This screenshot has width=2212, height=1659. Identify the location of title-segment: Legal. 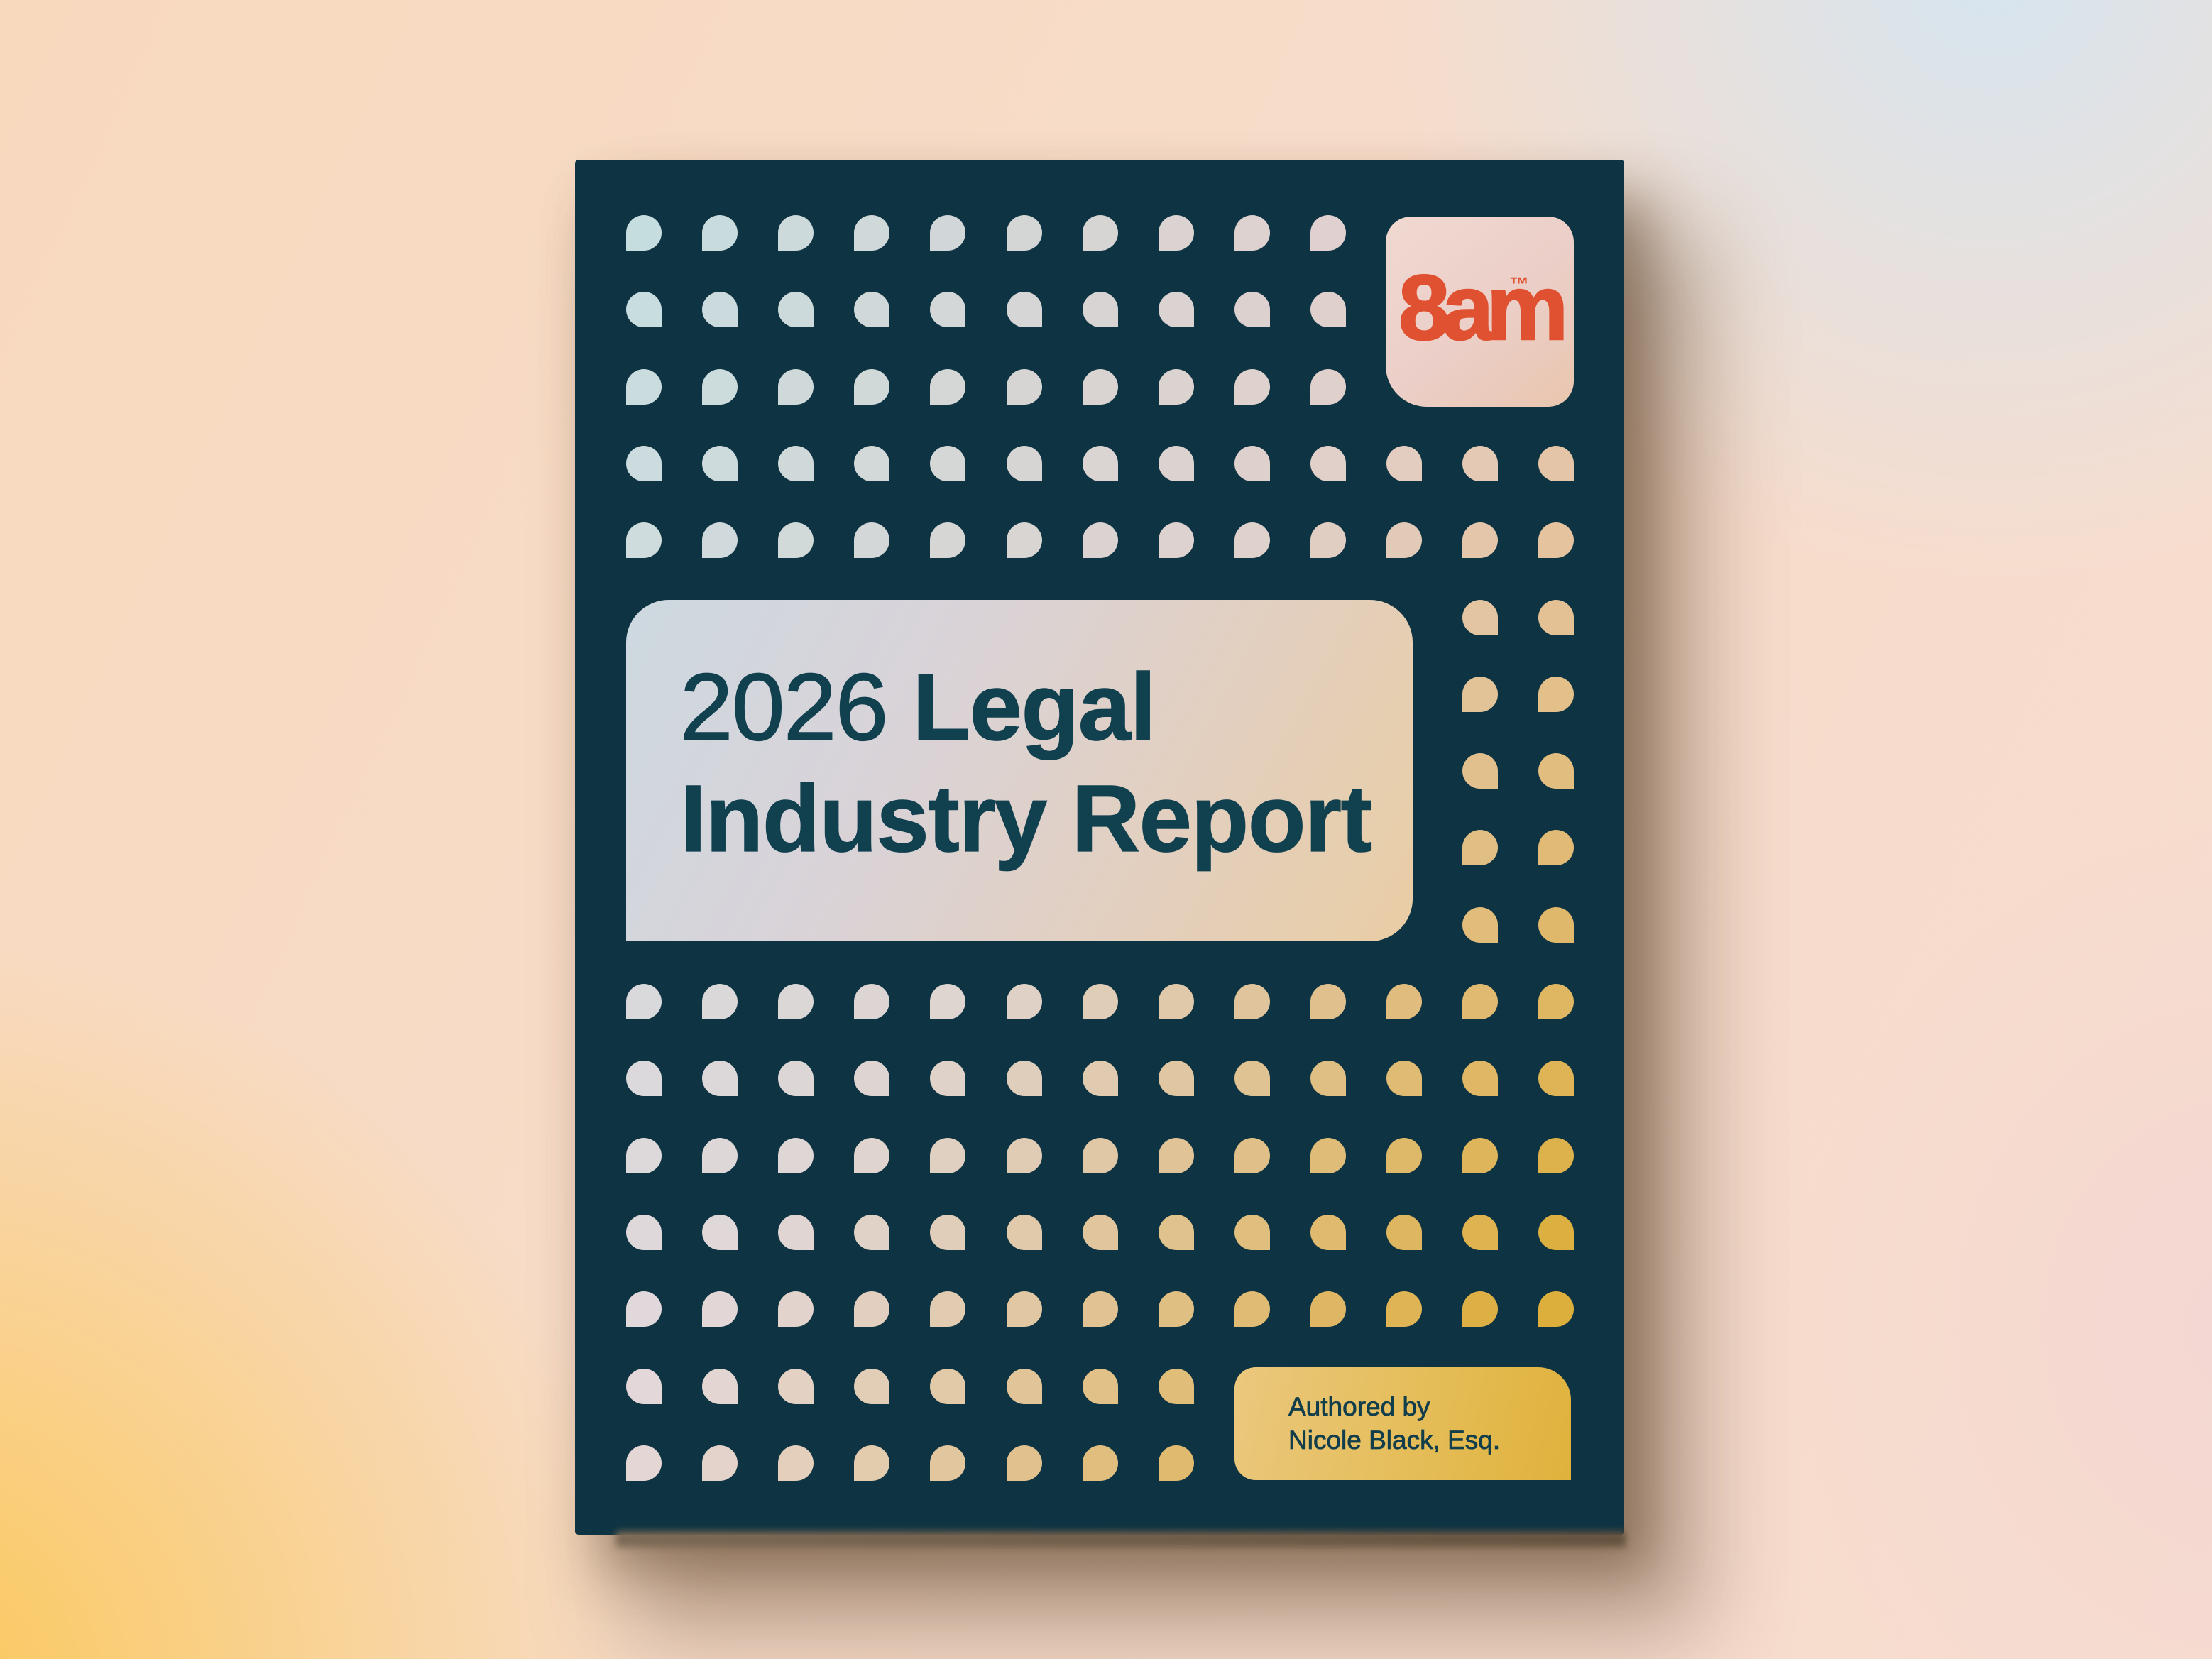
(1034, 707).